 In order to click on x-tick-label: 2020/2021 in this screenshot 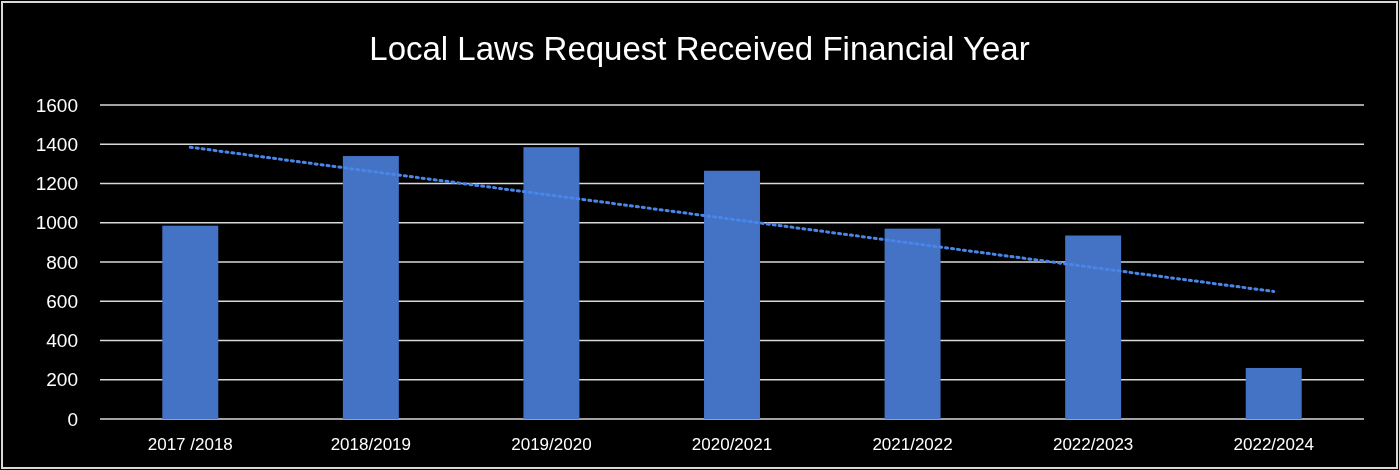, I will do `click(732, 444)`.